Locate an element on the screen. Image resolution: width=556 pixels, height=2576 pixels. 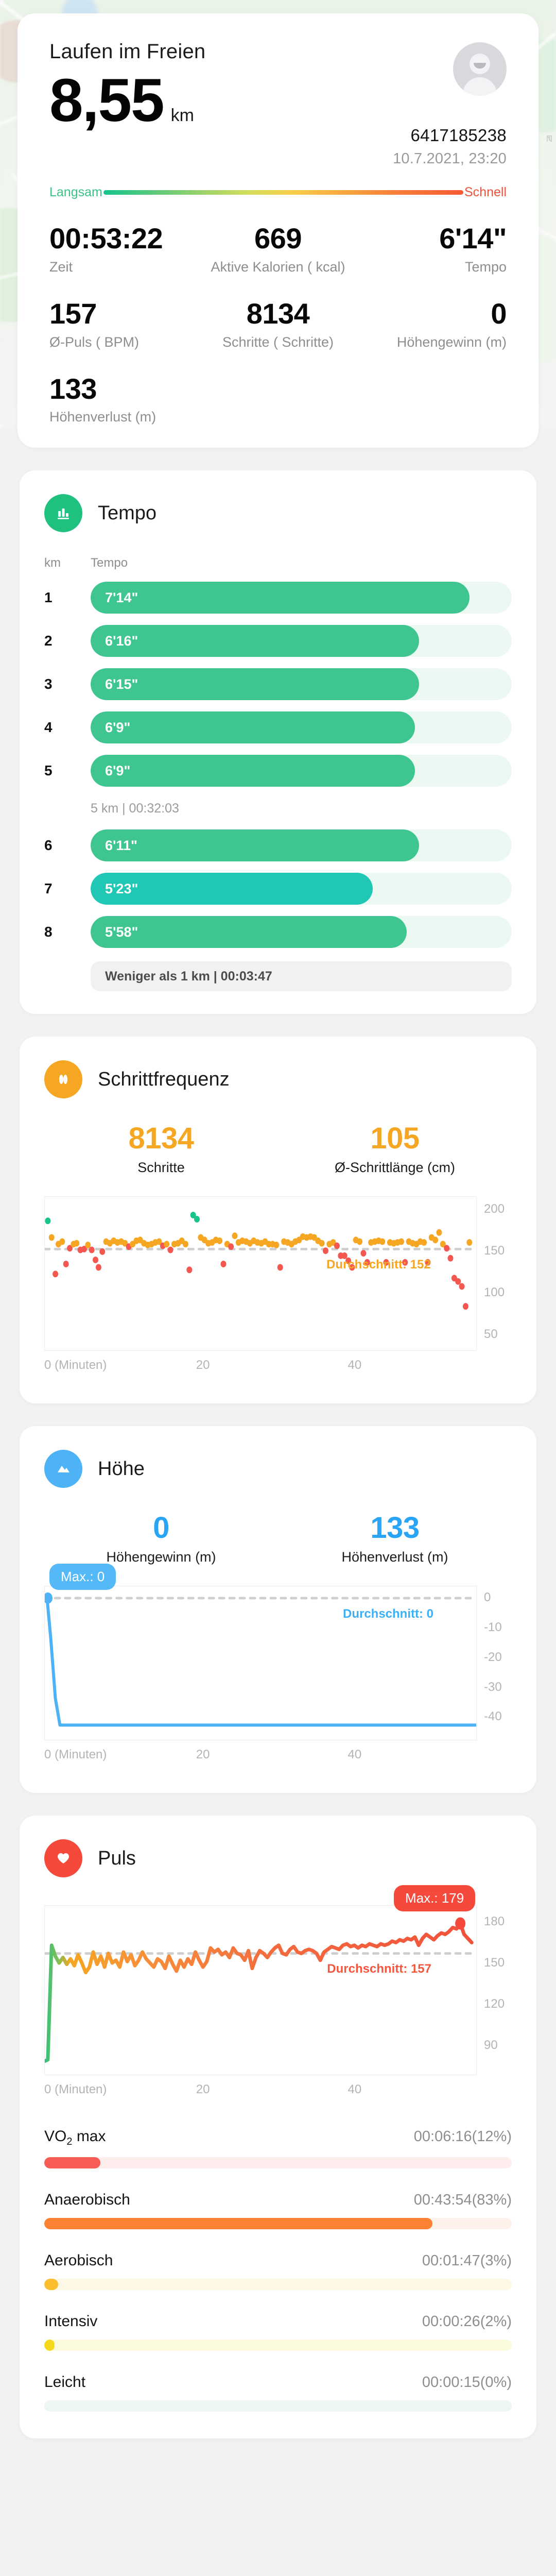
pace-row: 1 7'14" is located at coordinates (278, 598).